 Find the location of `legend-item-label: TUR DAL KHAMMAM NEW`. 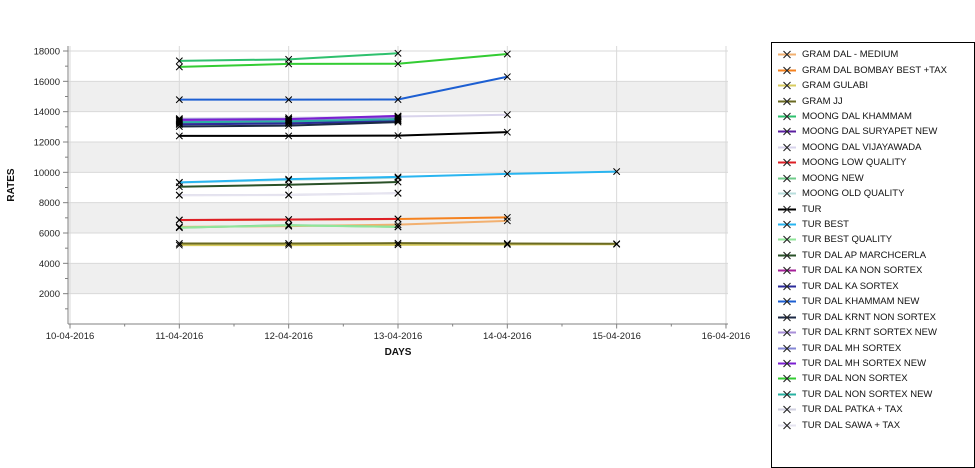

legend-item-label: TUR DAL KHAMMAM NEW is located at coordinates (861, 302).